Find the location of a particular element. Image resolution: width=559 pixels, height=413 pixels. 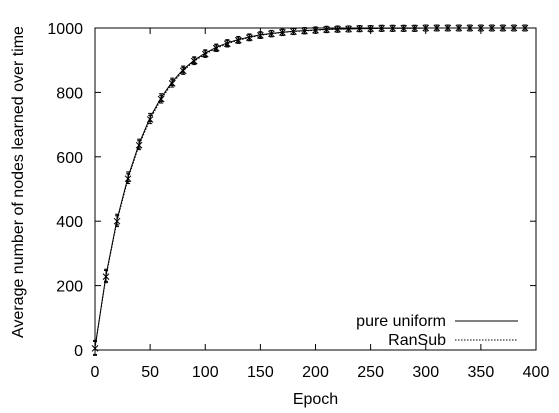

y-tick-label: 400 is located at coordinates (69, 222).